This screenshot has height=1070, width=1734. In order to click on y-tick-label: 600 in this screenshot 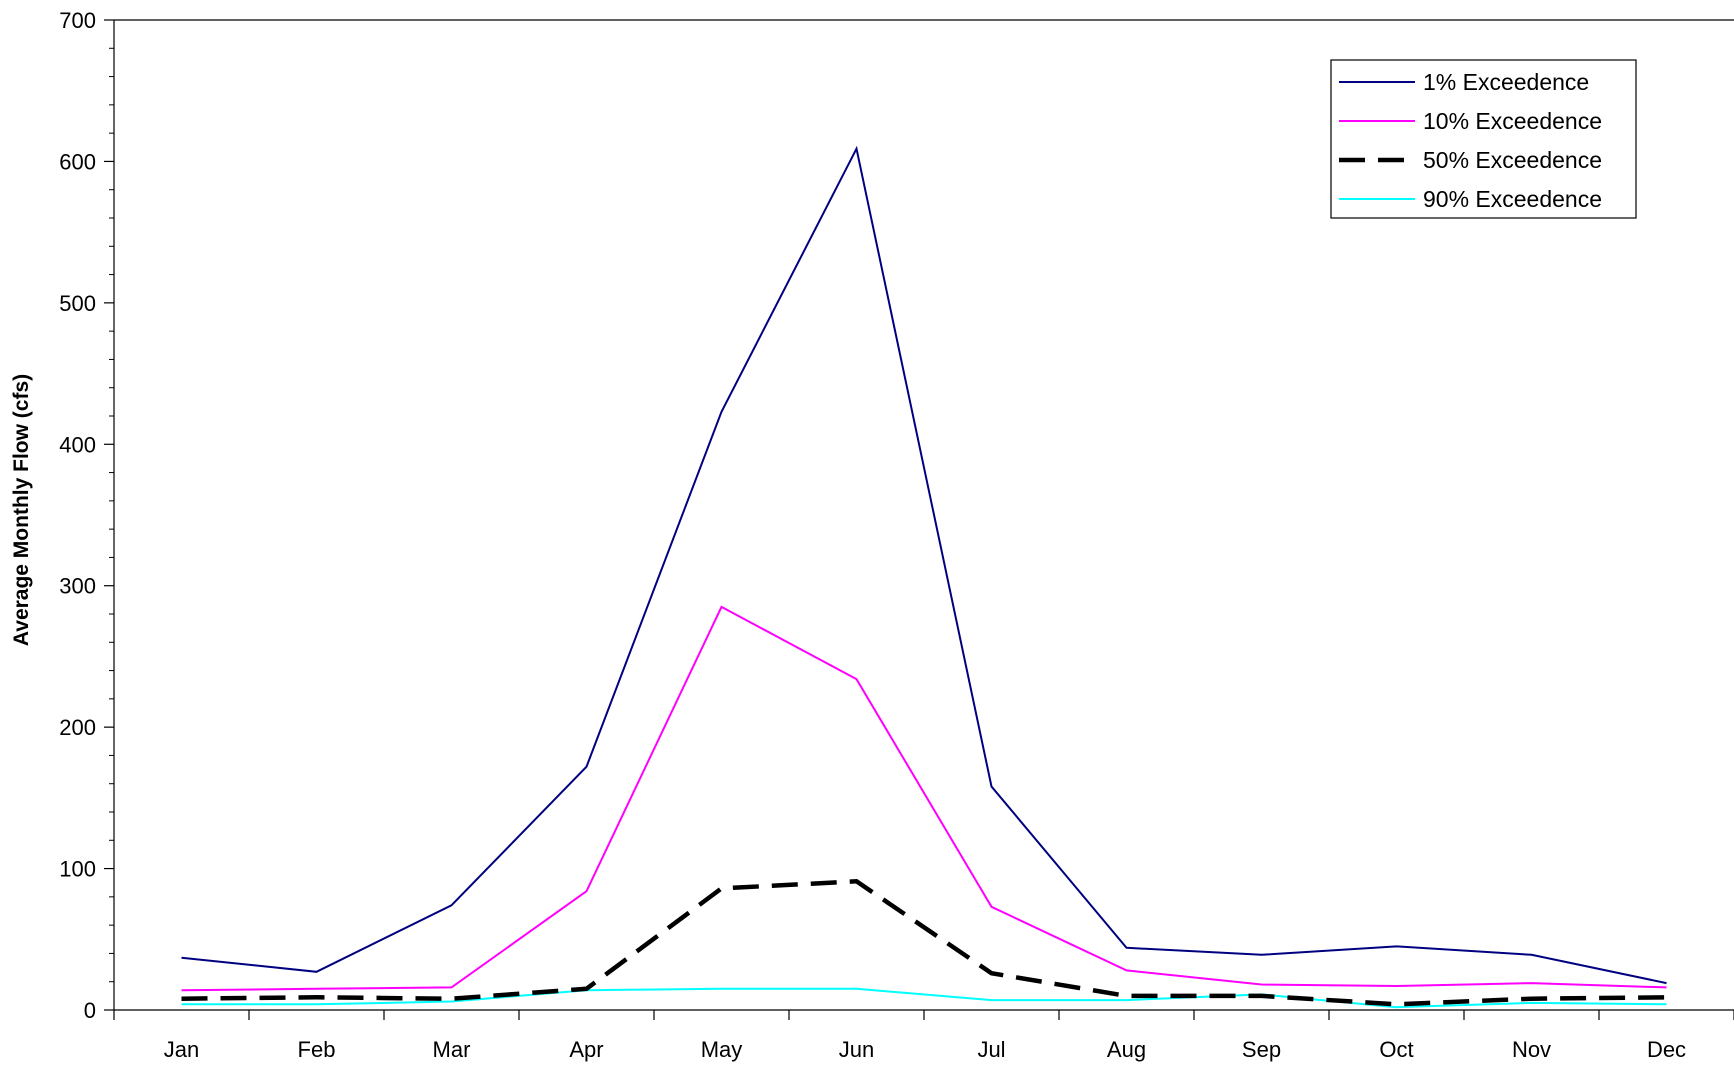, I will do `click(77, 161)`.